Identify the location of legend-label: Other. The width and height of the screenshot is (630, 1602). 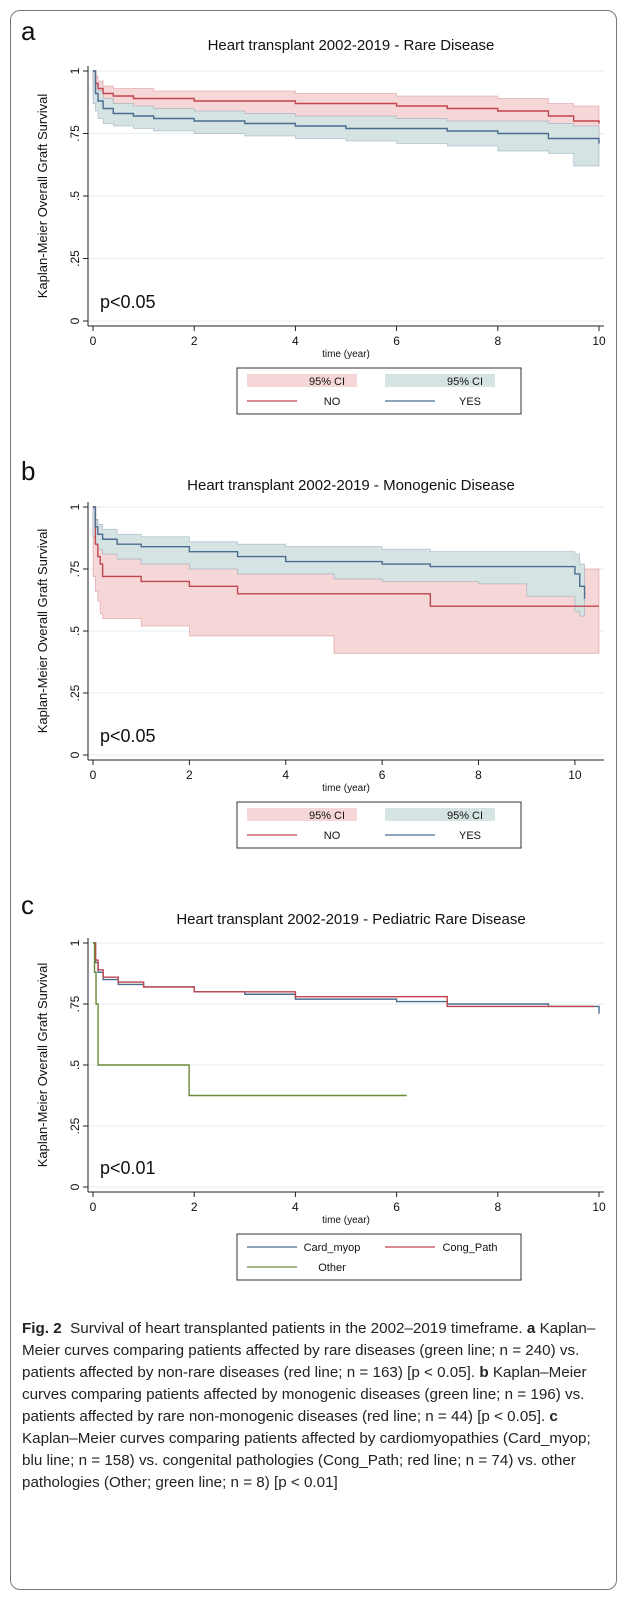
(332, 1268).